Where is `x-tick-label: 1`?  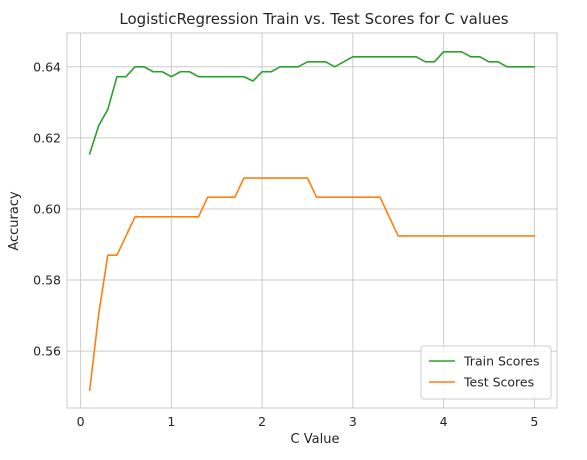
x-tick-label: 1 is located at coordinates (171, 421).